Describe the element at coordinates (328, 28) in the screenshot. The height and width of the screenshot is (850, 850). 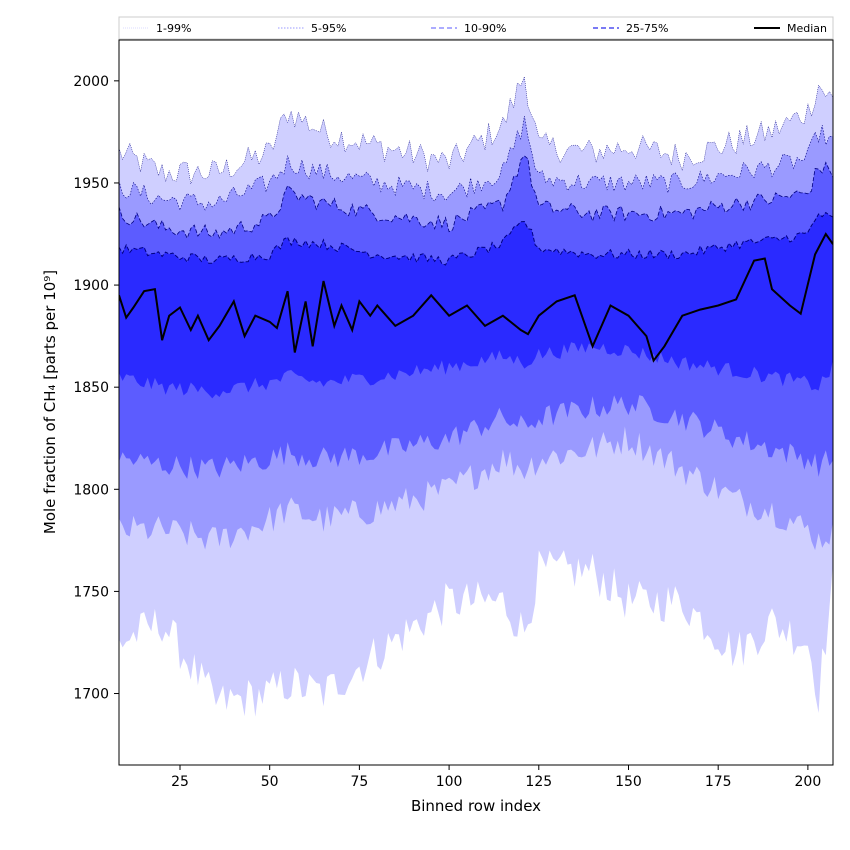
I see `legend-label-5-95%: 5-95%` at that location.